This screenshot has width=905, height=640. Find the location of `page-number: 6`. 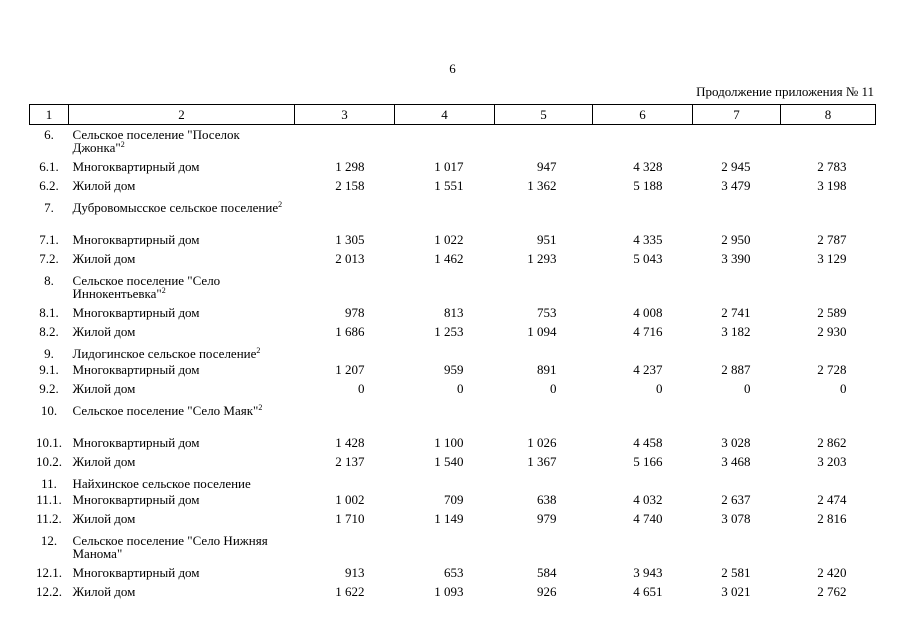

page-number: 6 is located at coordinates (452, 68).